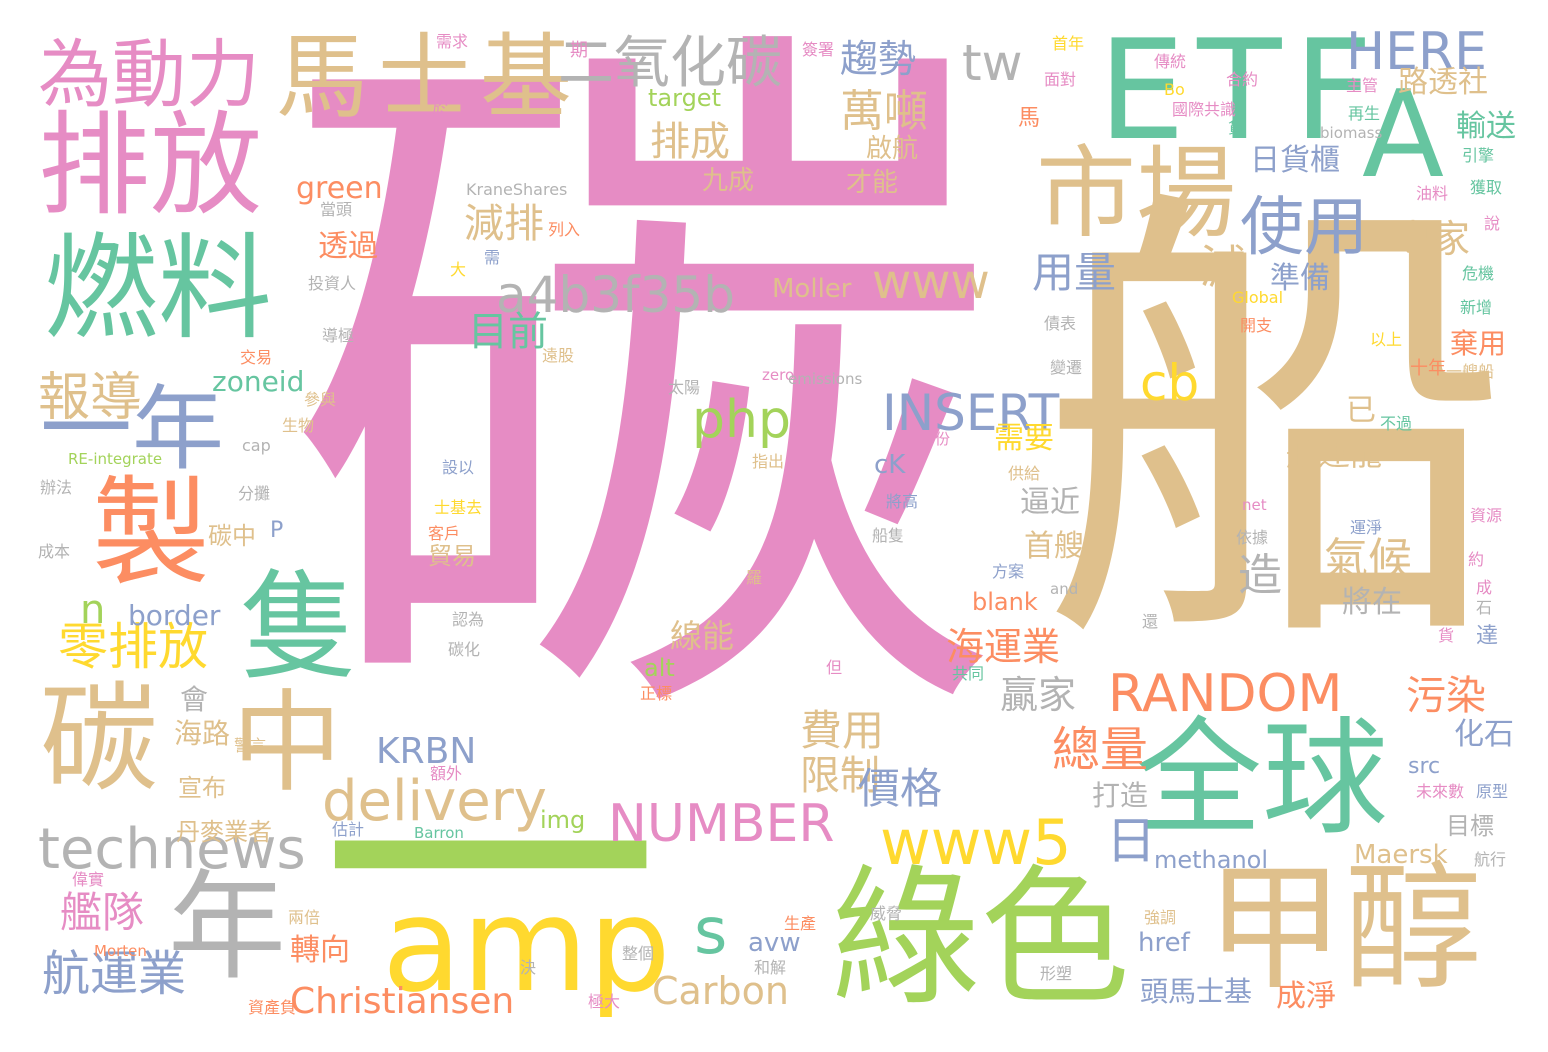 The height and width of the screenshot is (1052, 1548). I want to click on cloud-word: Global, so click(1258, 297).